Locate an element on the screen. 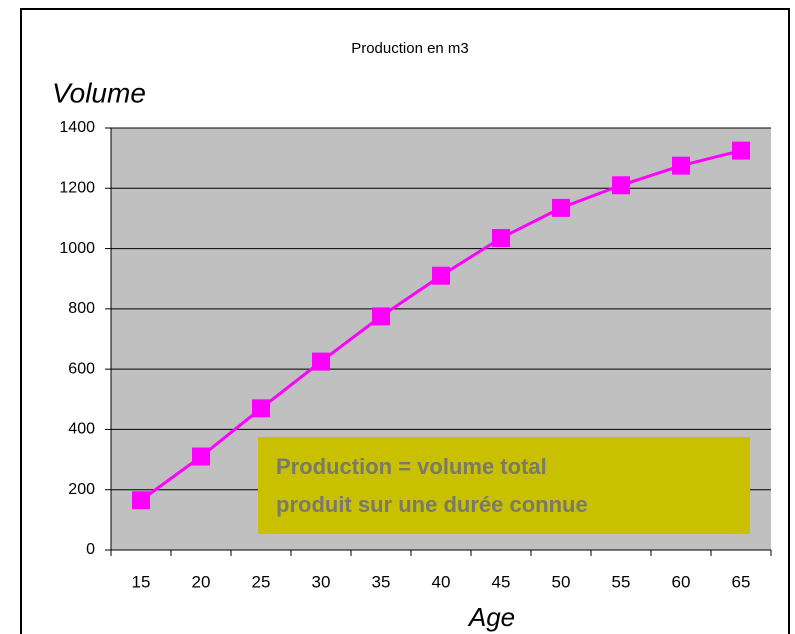 The height and width of the screenshot is (634, 795). annotation-text: Production = volume total is located at coordinates (411, 466).